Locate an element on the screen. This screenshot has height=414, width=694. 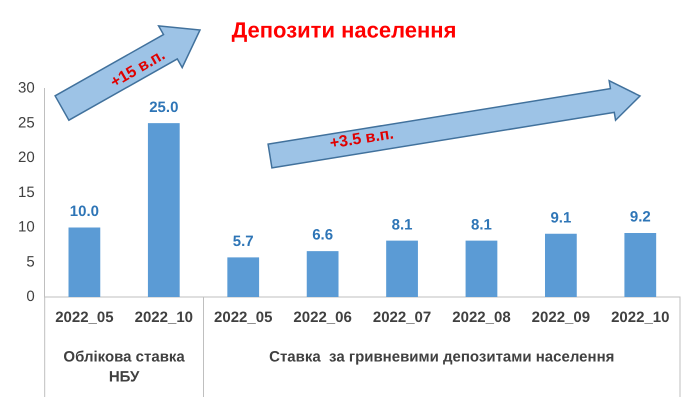
y-tick-label: 15 is located at coordinates (26, 192).